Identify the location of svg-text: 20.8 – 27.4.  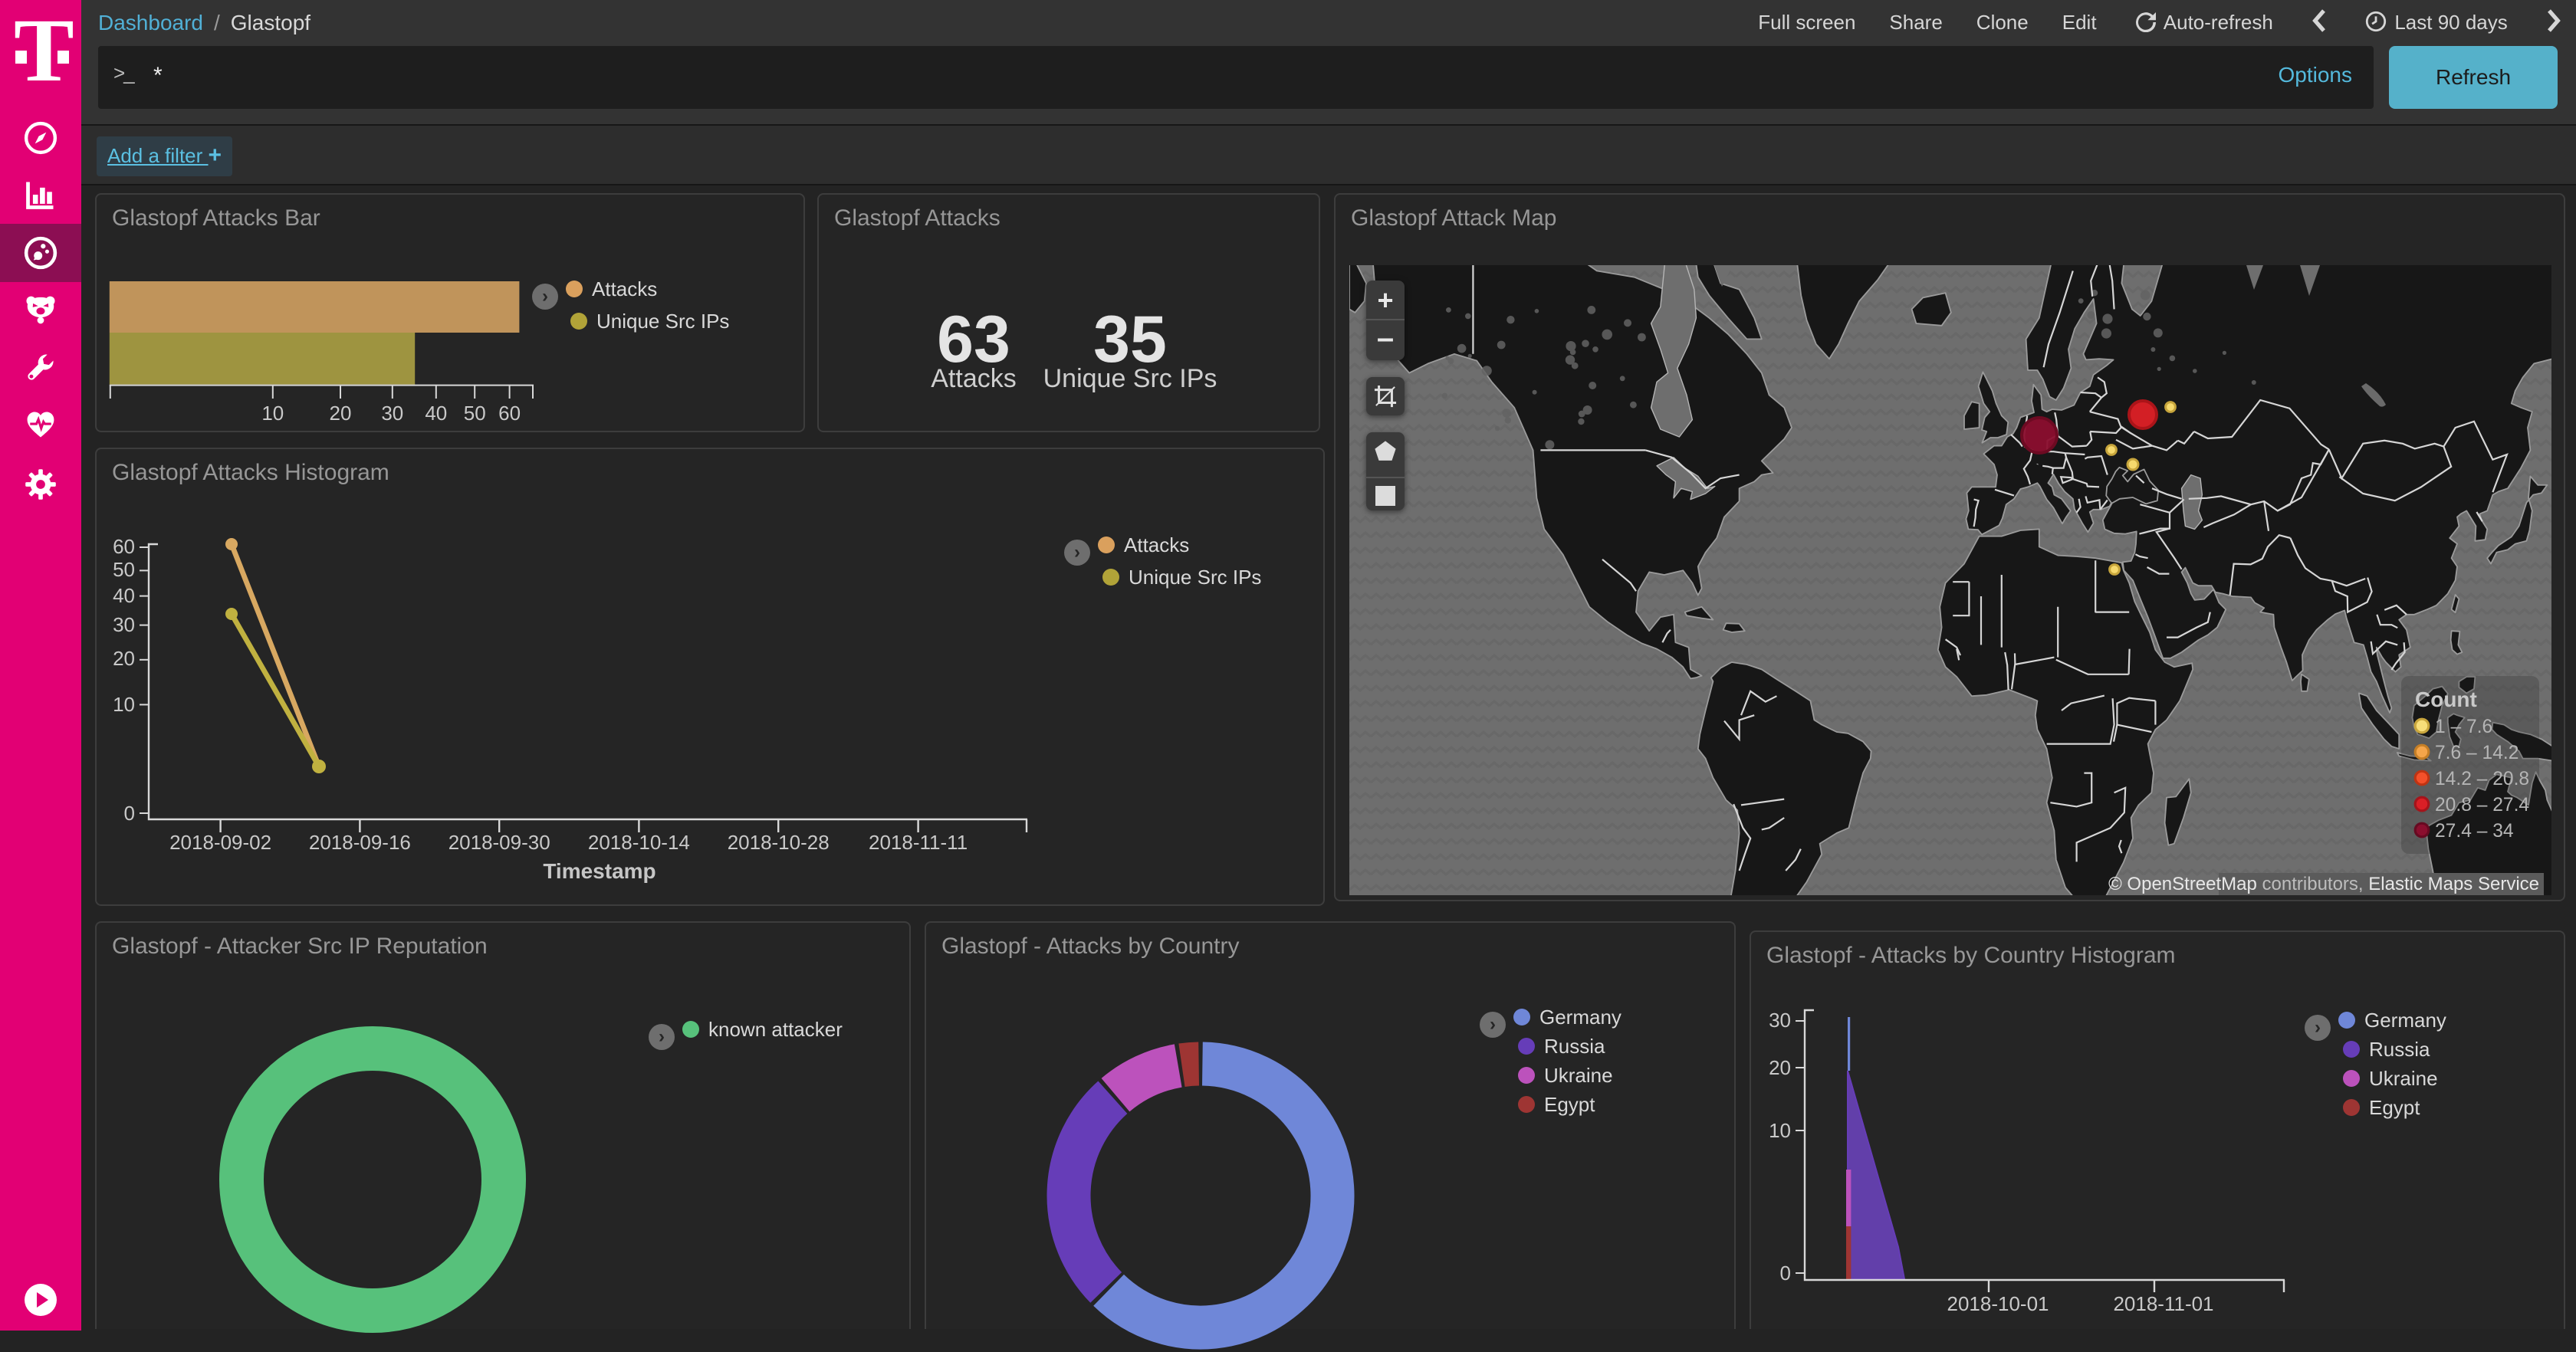
(2482, 805).